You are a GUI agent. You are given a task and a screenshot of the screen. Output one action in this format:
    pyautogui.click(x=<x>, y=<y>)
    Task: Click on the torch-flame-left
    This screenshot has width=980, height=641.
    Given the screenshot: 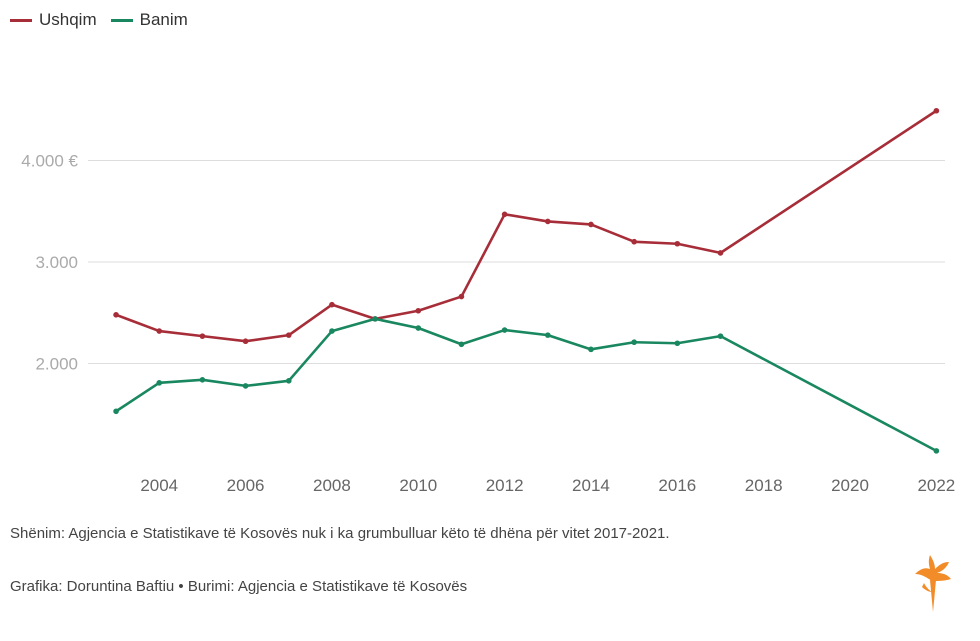 What is the action you would take?
    pyautogui.click(x=933, y=568)
    